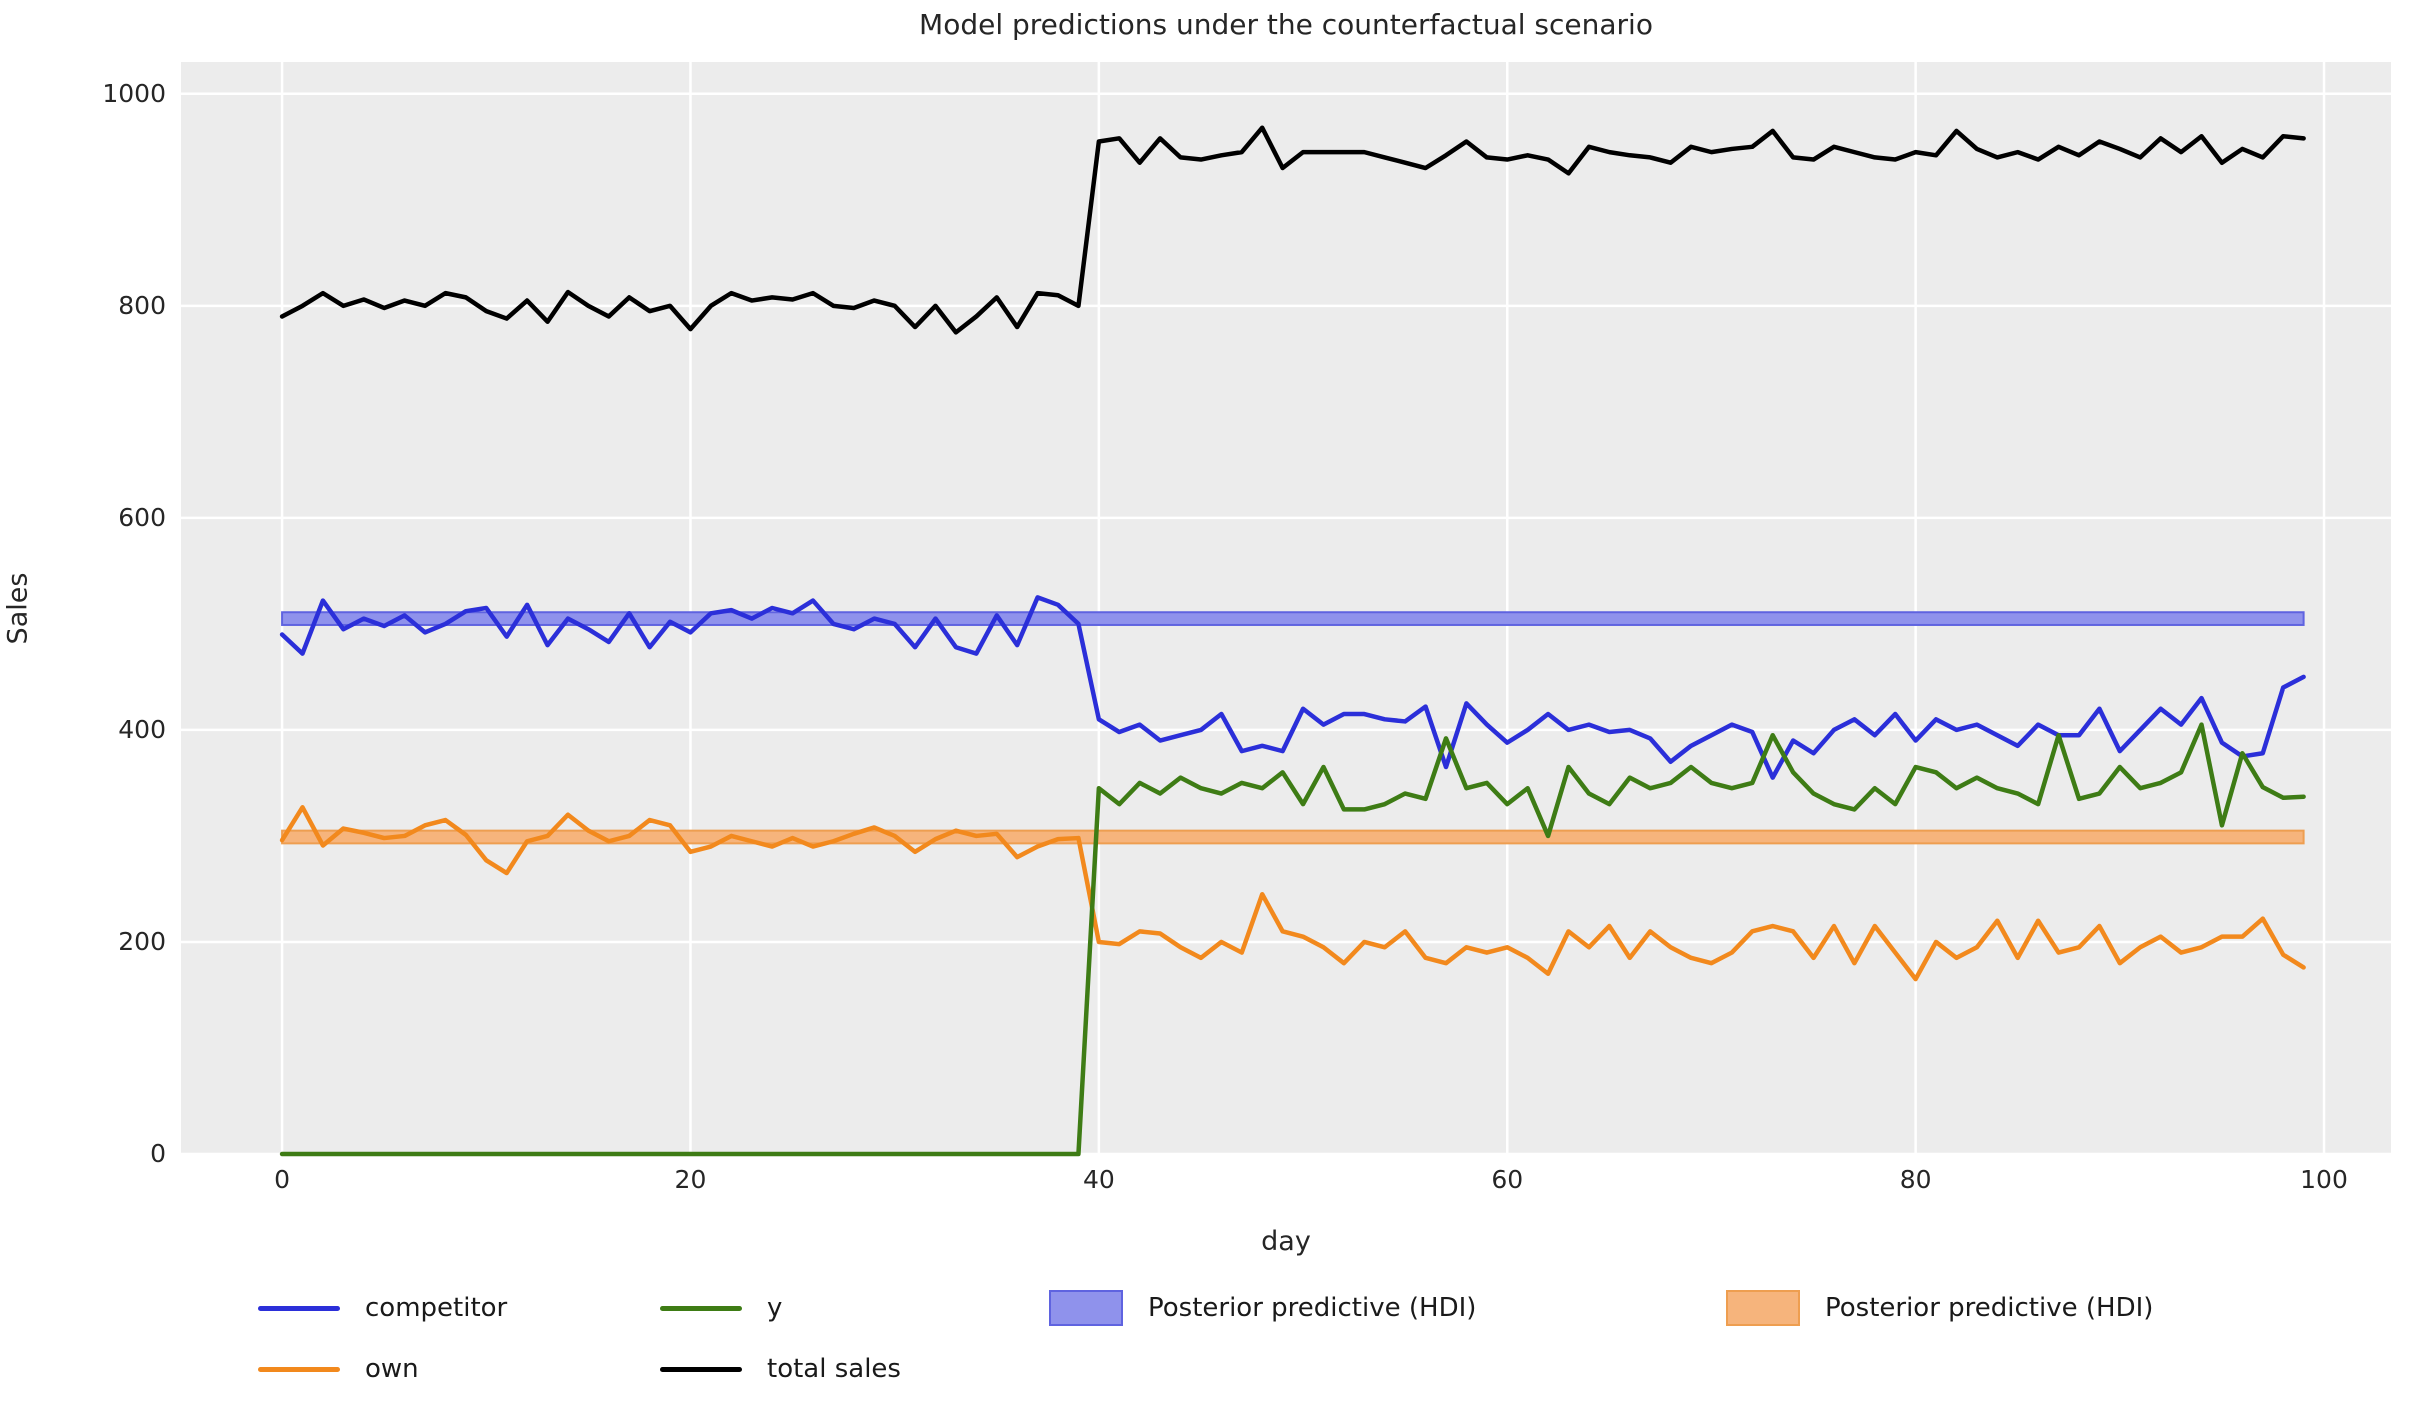 This screenshot has width=2423, height=1423. What do you see at coordinates (1292, 687) in the screenshot?
I see `series-line-competitor` at bounding box center [1292, 687].